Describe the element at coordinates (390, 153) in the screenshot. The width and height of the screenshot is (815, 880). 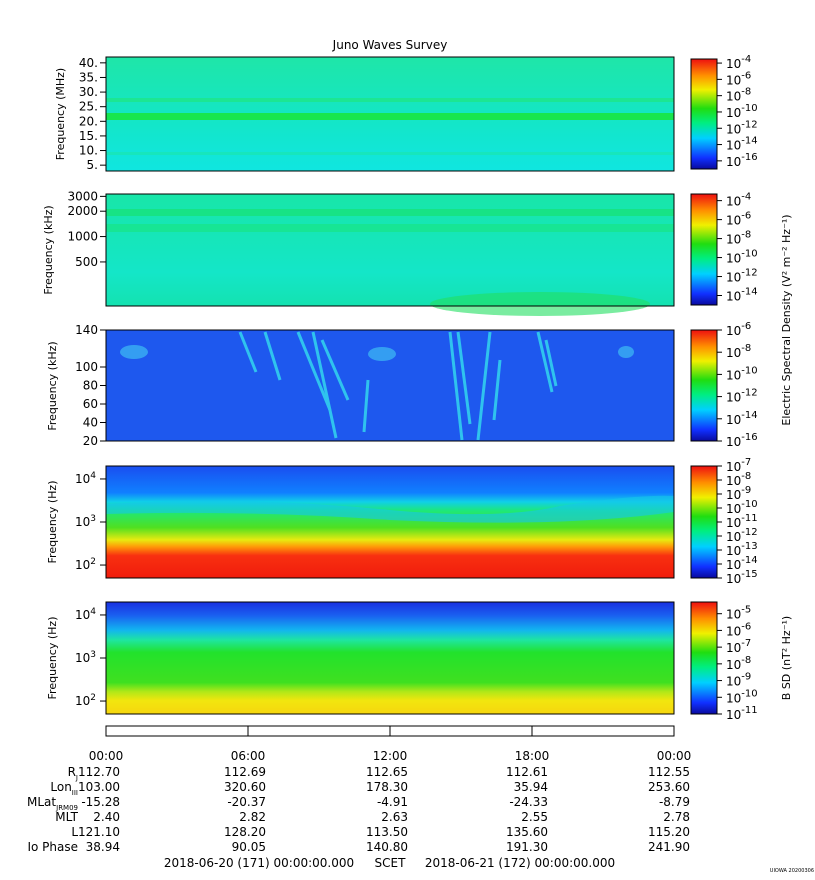
I see `panel-1-band-8mhz` at that location.